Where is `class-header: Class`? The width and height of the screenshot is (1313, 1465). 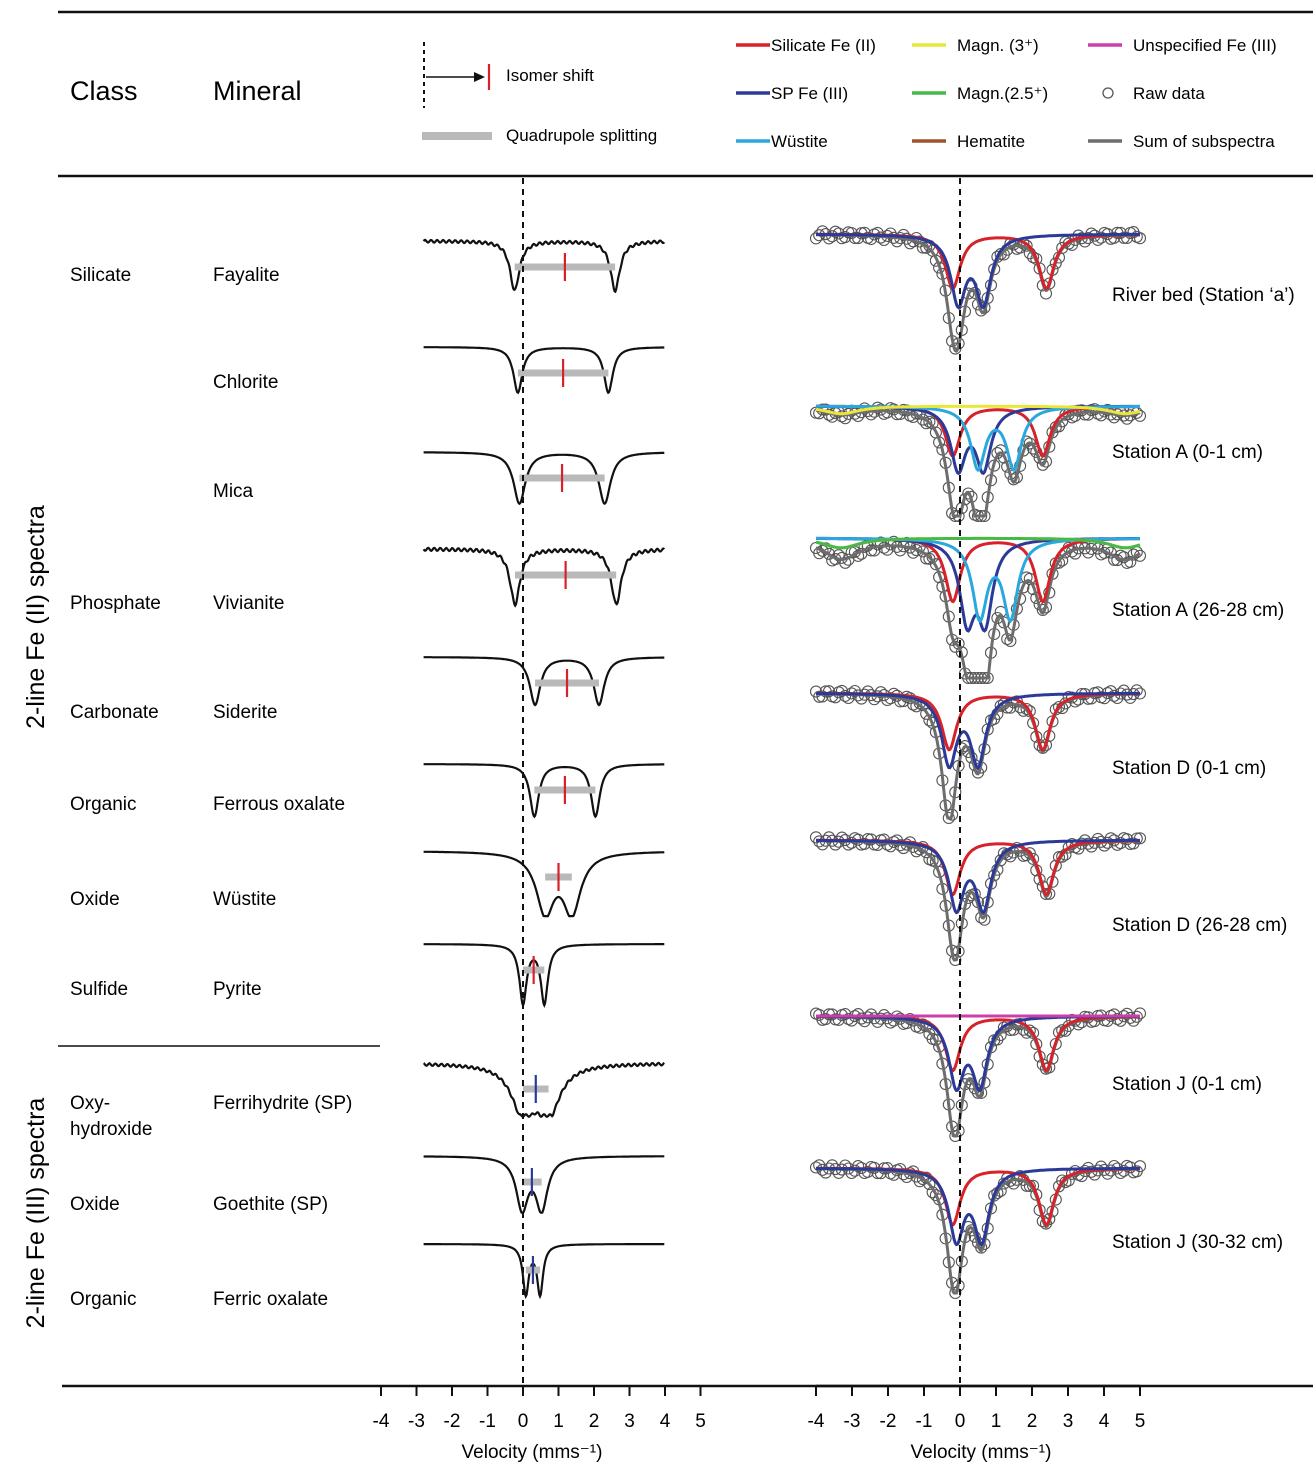 class-header: Class is located at coordinates (104, 91).